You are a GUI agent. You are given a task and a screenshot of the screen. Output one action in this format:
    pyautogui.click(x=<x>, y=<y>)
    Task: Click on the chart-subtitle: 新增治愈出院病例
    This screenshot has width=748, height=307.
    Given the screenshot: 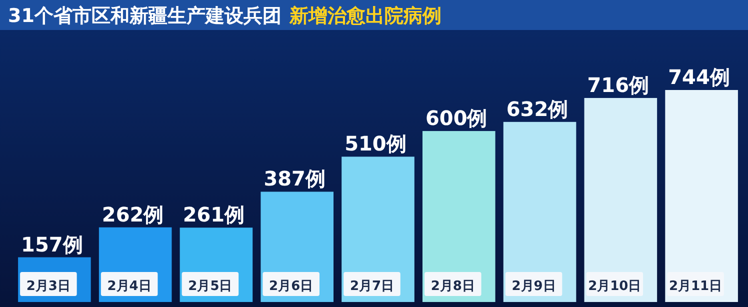 What is the action you would take?
    pyautogui.click(x=365, y=16)
    